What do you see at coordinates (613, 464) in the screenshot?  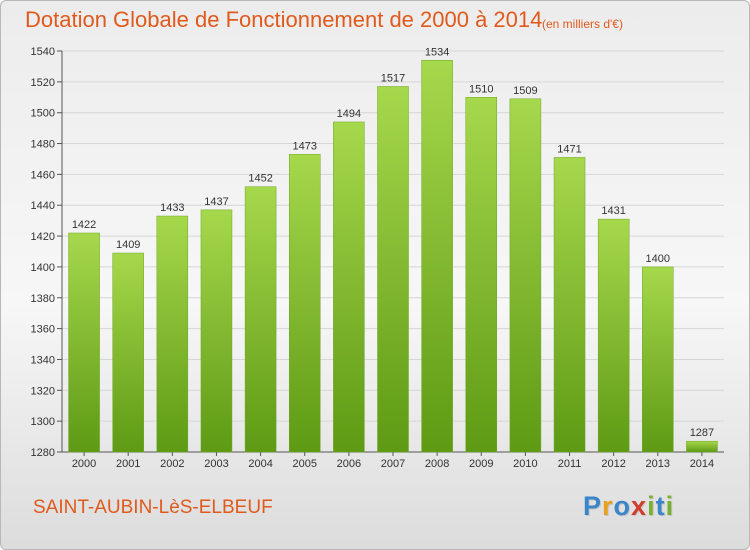 I see `x-tick-label-2012: 2012` at bounding box center [613, 464].